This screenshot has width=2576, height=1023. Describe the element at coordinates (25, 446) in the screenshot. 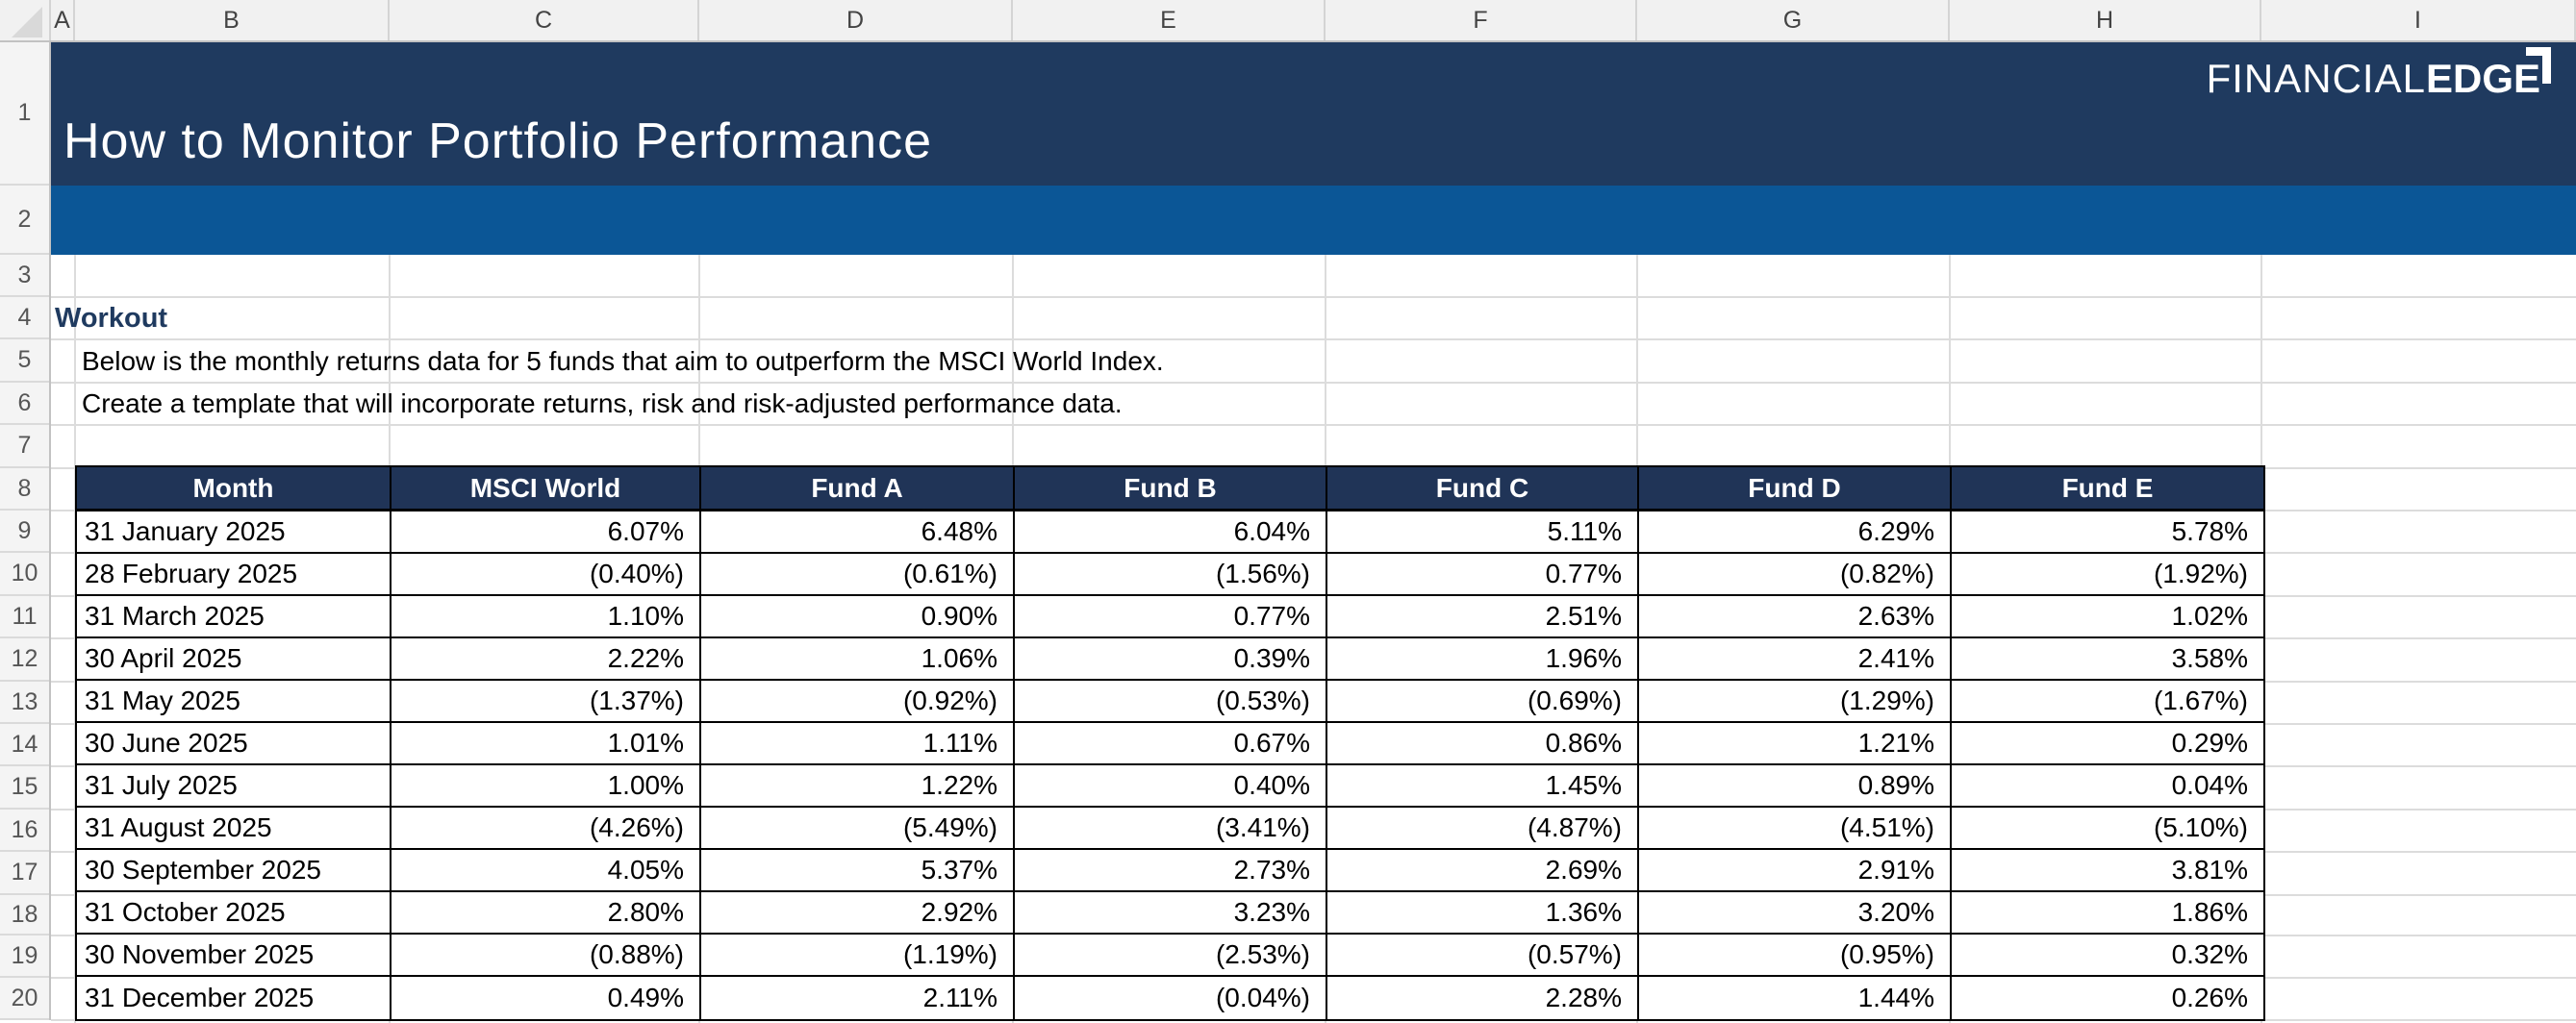

I see `row-header-7: 7` at that location.